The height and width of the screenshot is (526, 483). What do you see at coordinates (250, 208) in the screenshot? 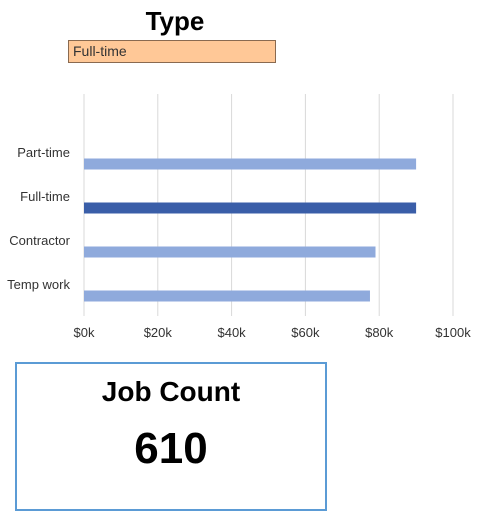
I see `bar-full-time` at bounding box center [250, 208].